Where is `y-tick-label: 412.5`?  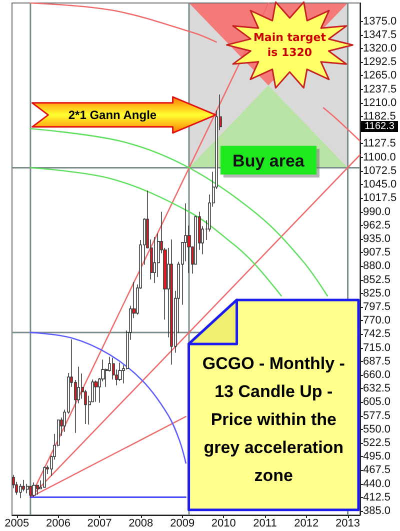 y-tick-label: 412.5 is located at coordinates (377, 497).